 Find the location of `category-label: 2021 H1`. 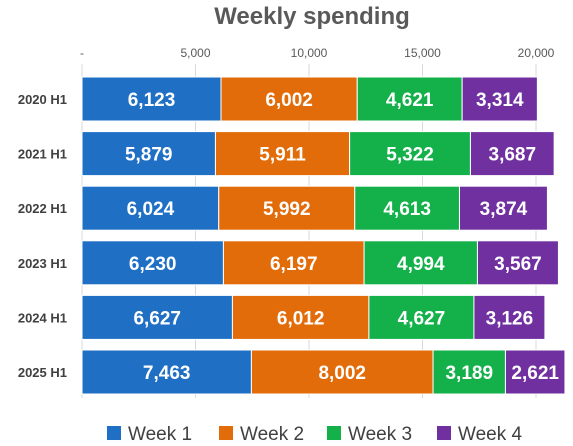

category-label: 2021 H1 is located at coordinates (42, 154).